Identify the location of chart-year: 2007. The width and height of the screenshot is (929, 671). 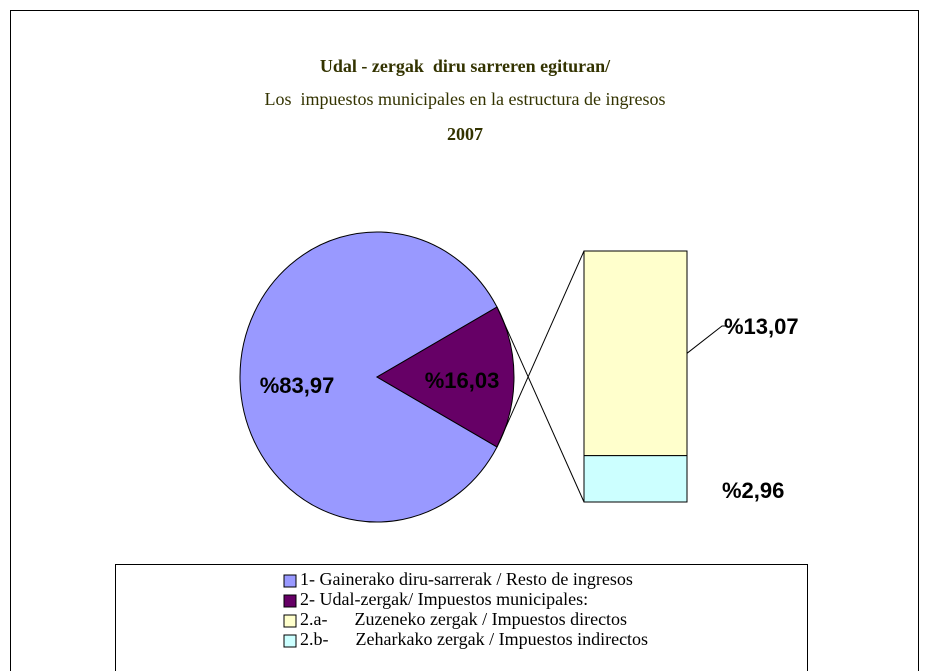
(465, 134).